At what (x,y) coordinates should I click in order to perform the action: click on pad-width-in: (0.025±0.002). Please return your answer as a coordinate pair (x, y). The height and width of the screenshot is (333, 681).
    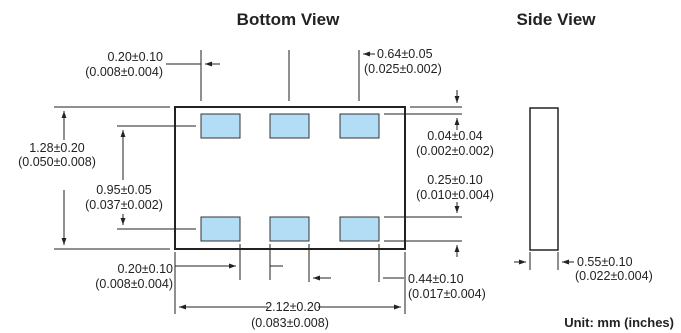
    Looking at the image, I should click on (403, 69).